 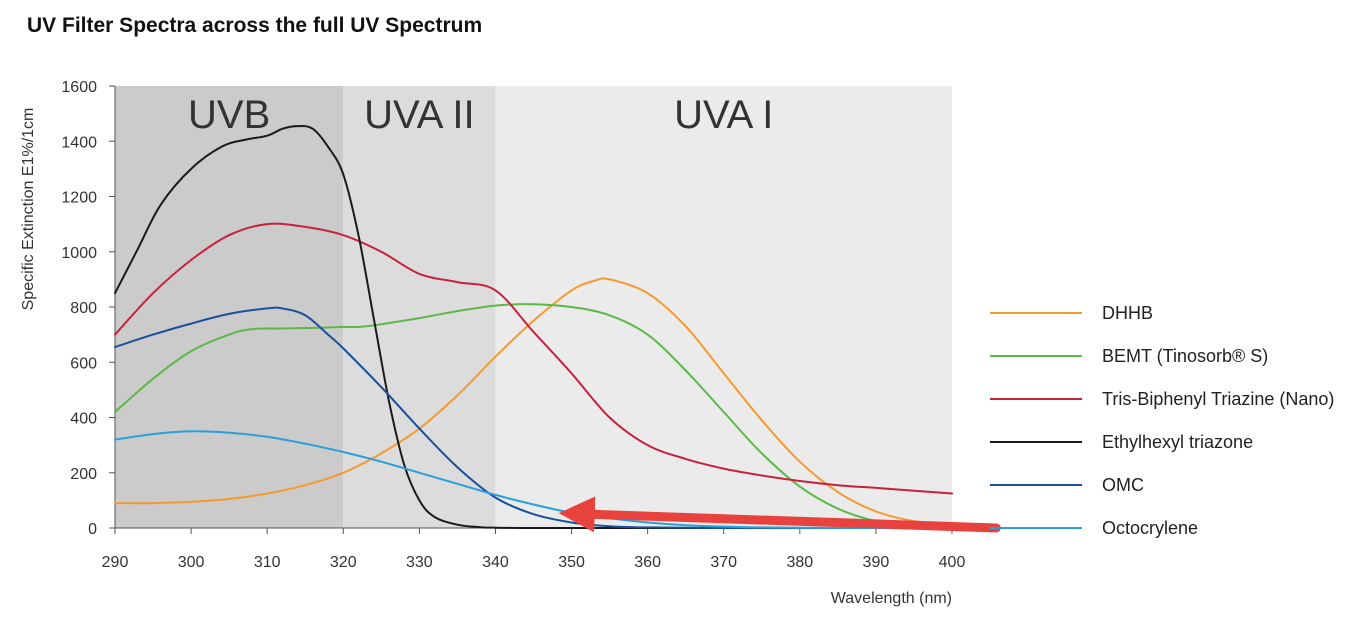 What do you see at coordinates (83, 419) in the screenshot?
I see `y-tick-label: 400` at bounding box center [83, 419].